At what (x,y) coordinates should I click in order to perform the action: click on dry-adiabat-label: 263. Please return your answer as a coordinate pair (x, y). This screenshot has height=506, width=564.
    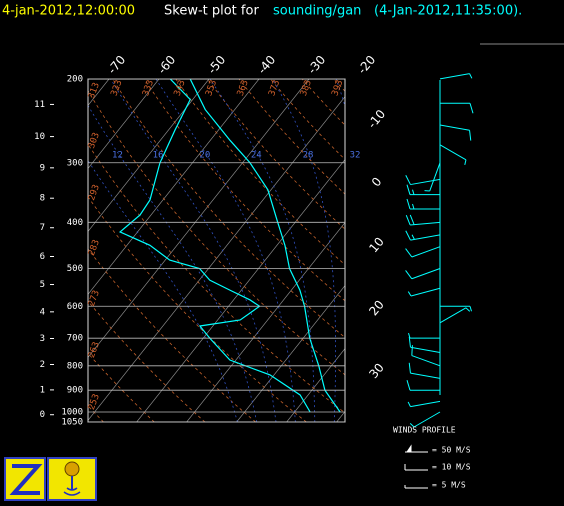
    Looking at the image, I should click on (94, 350).